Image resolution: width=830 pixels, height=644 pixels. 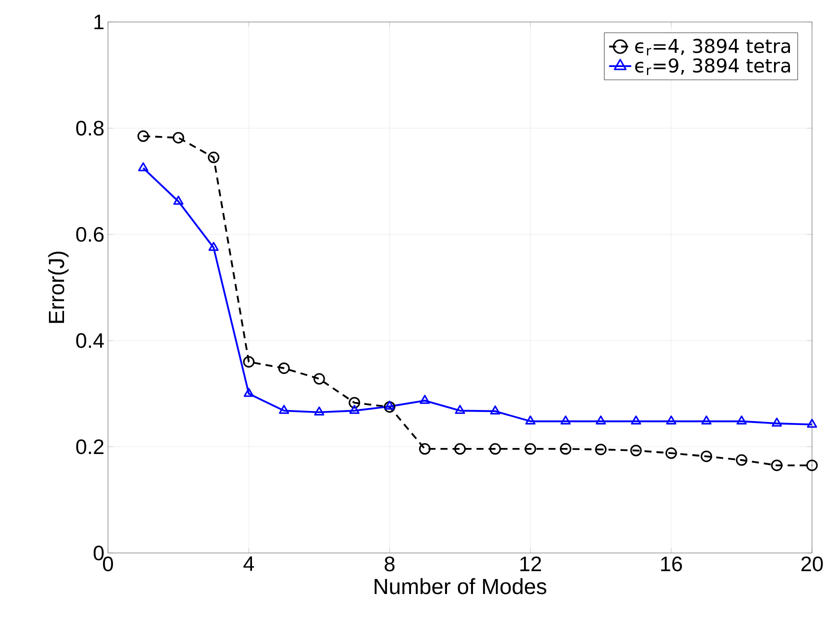 What do you see at coordinates (712, 47) in the screenshot?
I see `legend-label: ϵ$_{r}$=4, 3894 tetra` at bounding box center [712, 47].